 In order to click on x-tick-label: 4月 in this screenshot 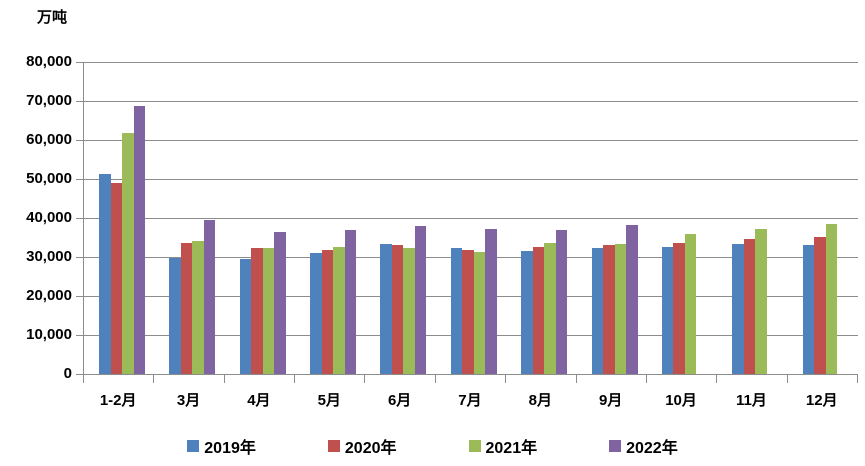, I will do `click(259, 400)`.